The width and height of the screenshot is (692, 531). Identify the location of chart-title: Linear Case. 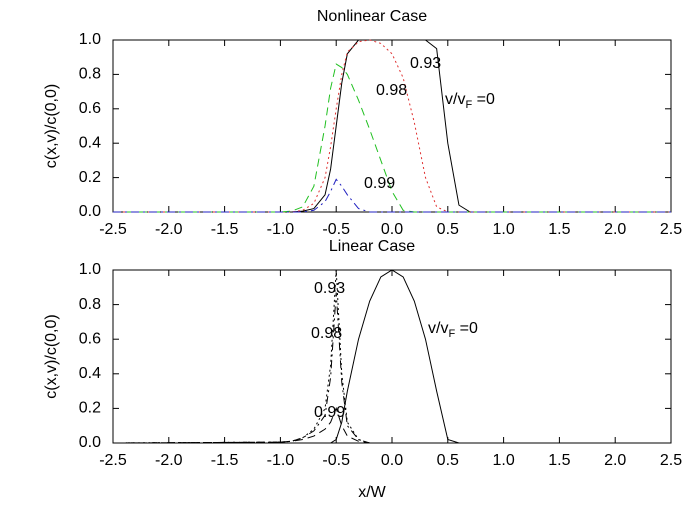
(372, 246).